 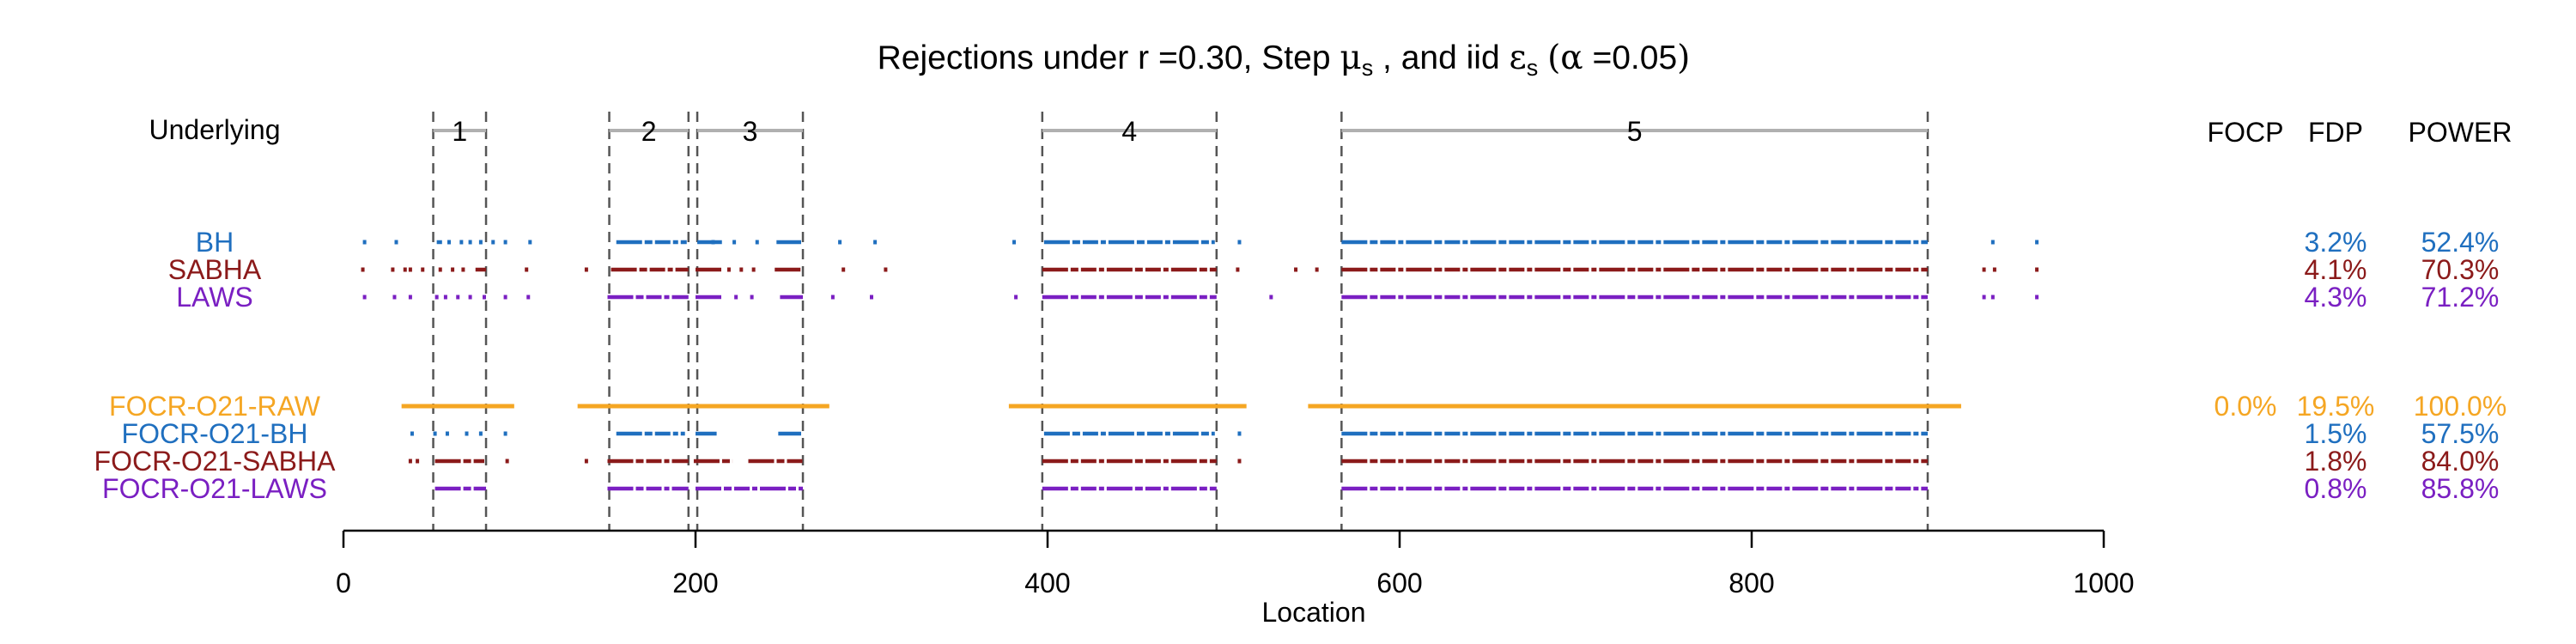 I want to click on segment-label-2: 2, so click(x=649, y=132).